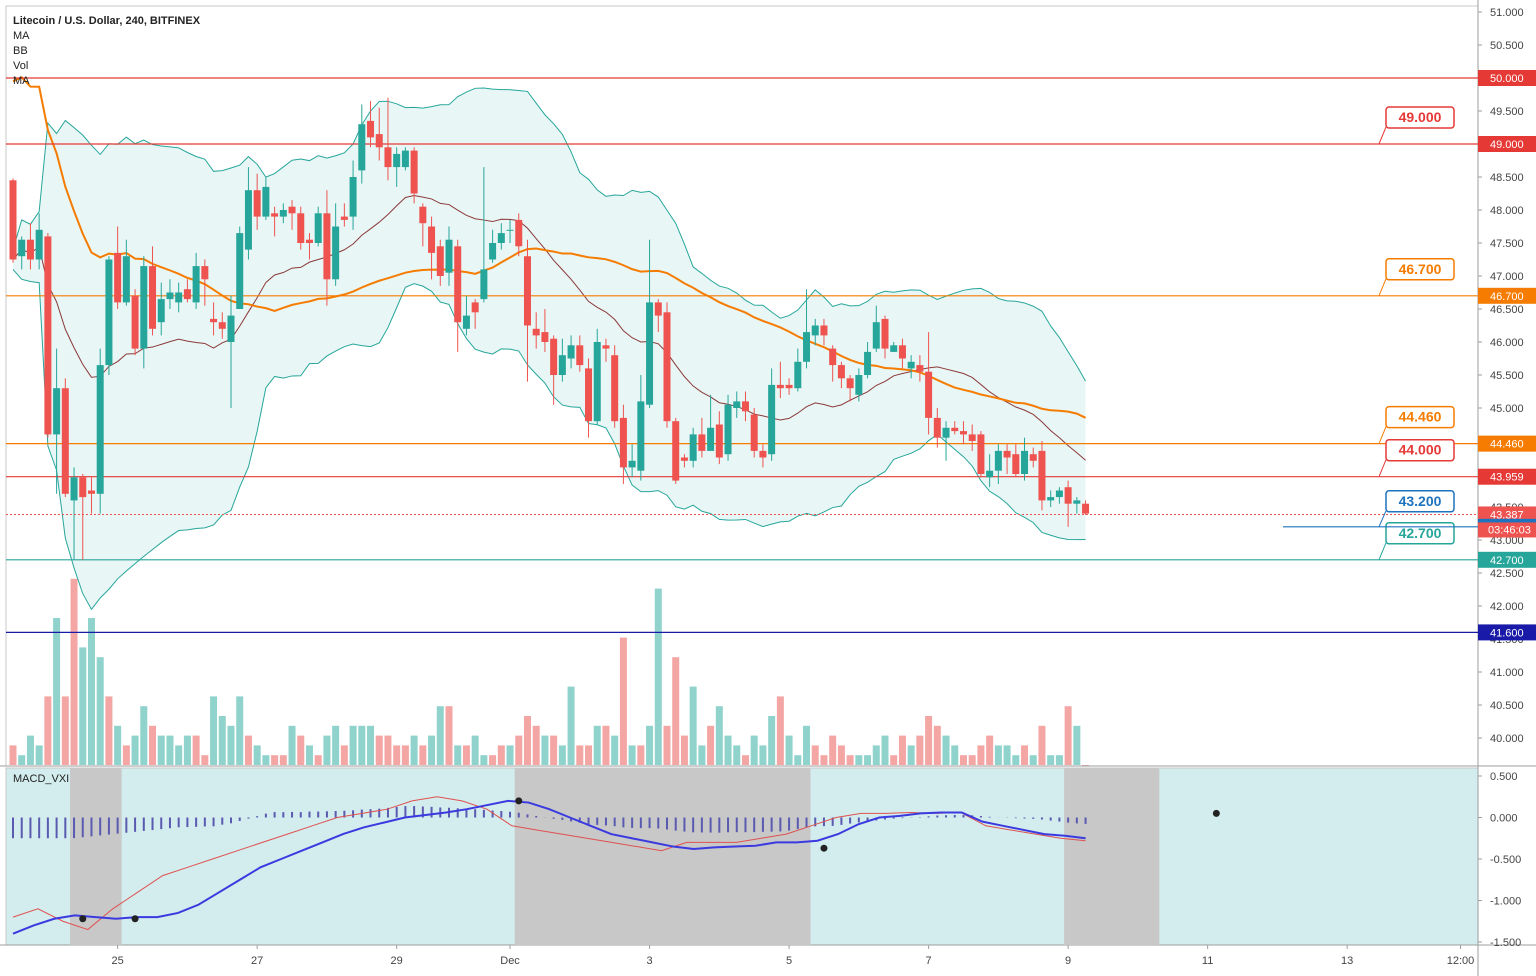 The image size is (1536, 976). Describe the element at coordinates (21, 66) in the screenshot. I see `indicator-vol: Vol` at that location.